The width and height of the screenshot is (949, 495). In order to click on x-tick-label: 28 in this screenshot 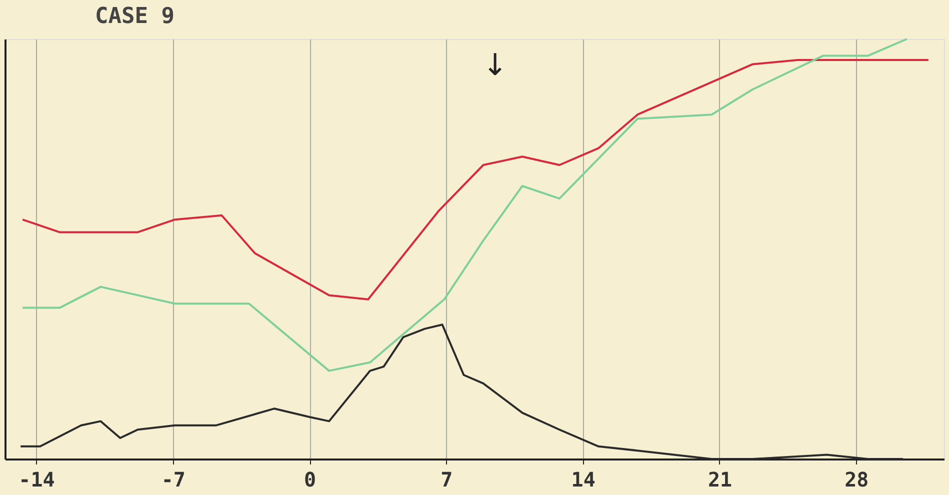, I will do `click(856, 480)`.